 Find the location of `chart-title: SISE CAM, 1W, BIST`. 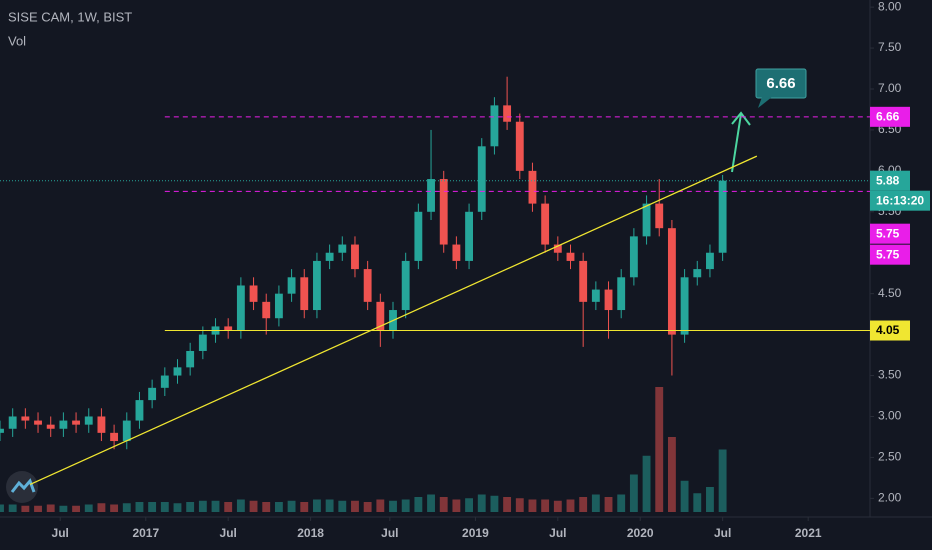

chart-title: SISE CAM, 1W, BIST is located at coordinates (70, 16).